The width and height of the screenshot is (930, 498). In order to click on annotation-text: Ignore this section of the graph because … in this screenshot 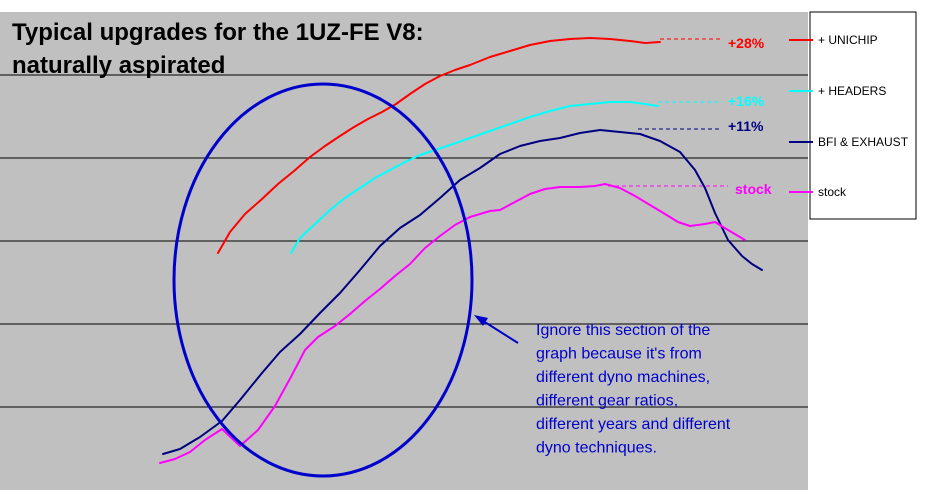, I will do `click(633, 389)`.